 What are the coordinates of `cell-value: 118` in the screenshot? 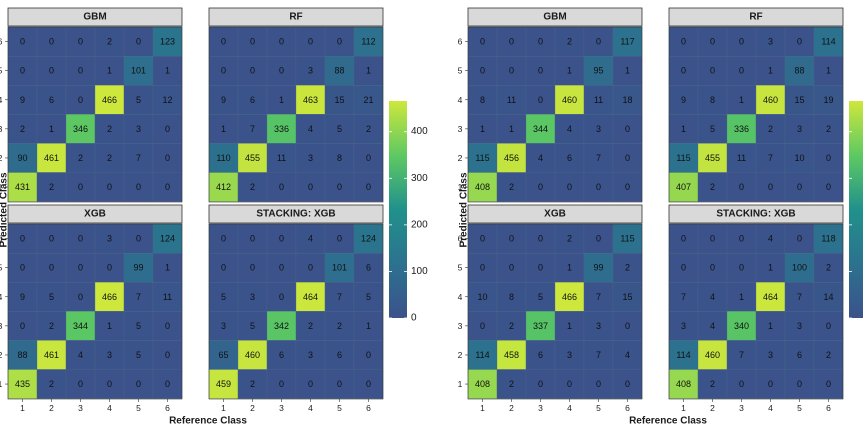 It's located at (828, 239).